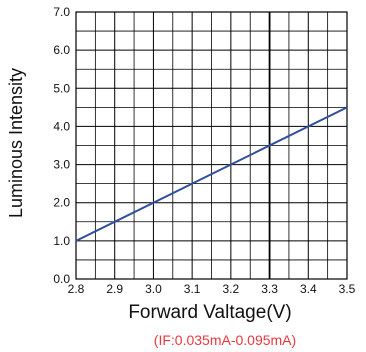 Image resolution: width=366 pixels, height=352 pixels. Describe the element at coordinates (61, 203) in the screenshot. I see `y-tick-label: 2.0` at that location.